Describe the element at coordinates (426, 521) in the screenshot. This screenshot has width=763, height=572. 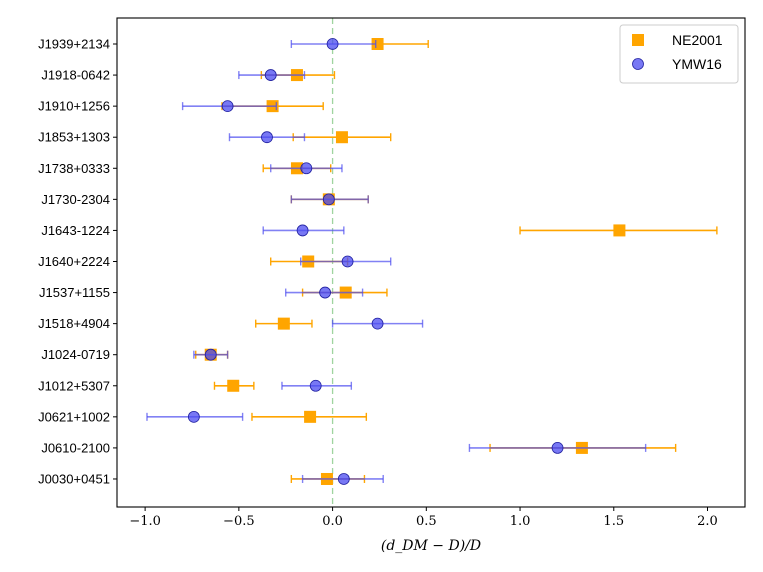
I see `x-tick-label: 0.5` at that location.